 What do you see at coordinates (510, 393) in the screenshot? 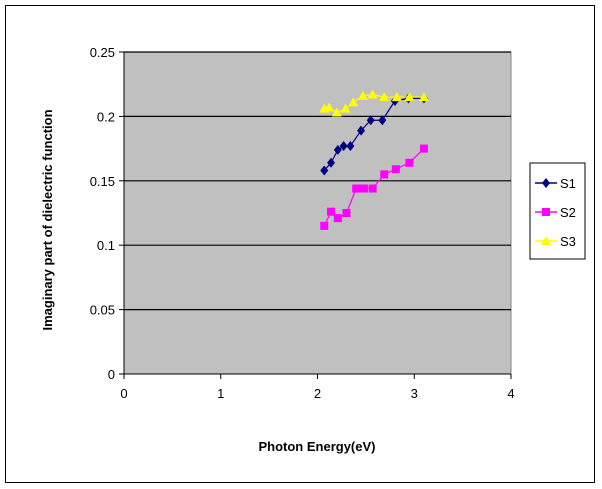
I see `x-tick-label: 4` at bounding box center [510, 393].